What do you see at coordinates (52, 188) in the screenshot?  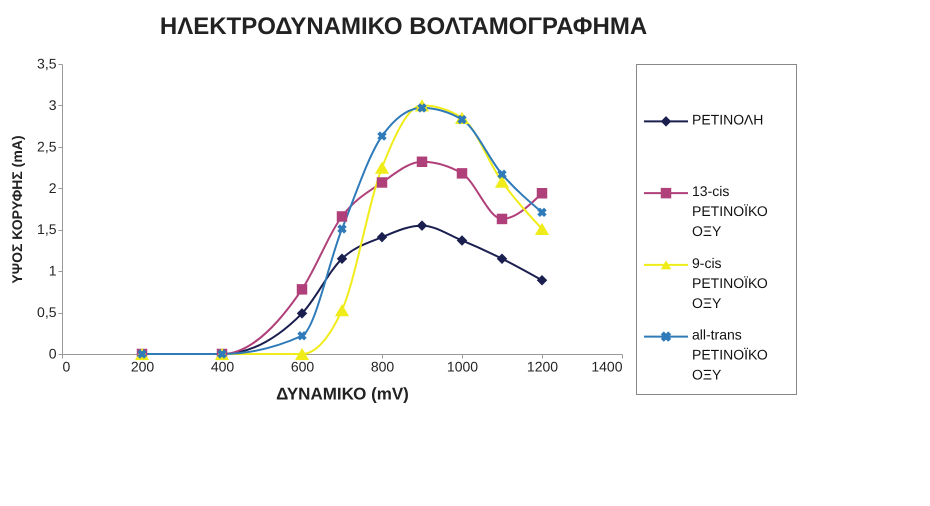 I see `y-tick-label: 2` at bounding box center [52, 188].